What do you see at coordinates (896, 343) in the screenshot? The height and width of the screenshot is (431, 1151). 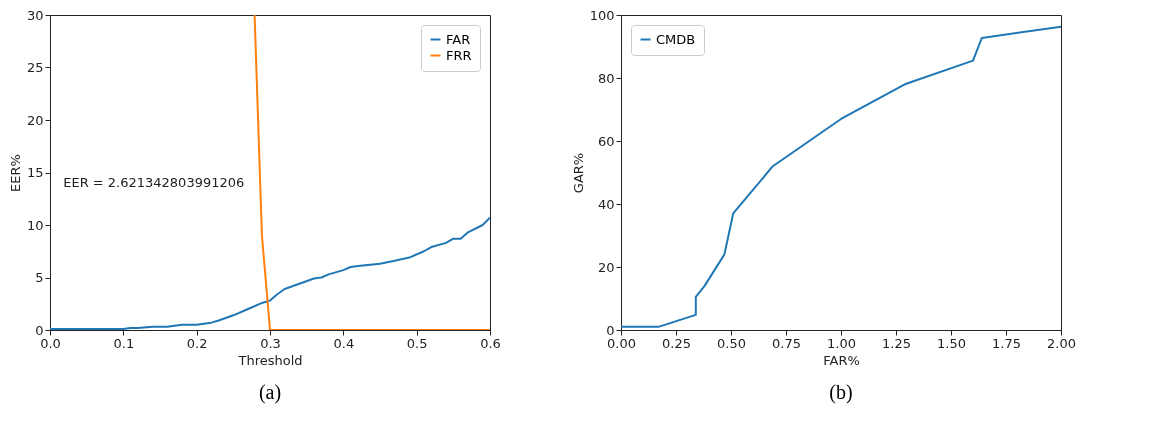 I see `x-tick-label: 1.25` at bounding box center [896, 343].